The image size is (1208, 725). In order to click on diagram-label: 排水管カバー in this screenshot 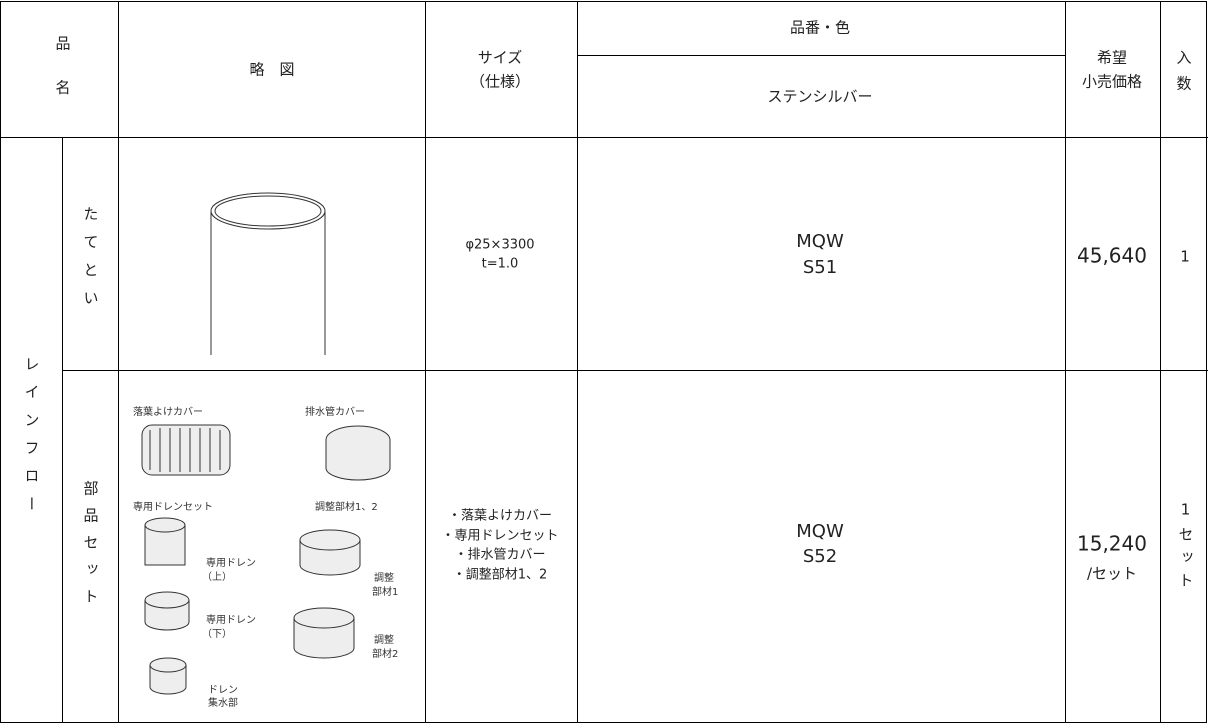, I will do `click(335, 411)`.